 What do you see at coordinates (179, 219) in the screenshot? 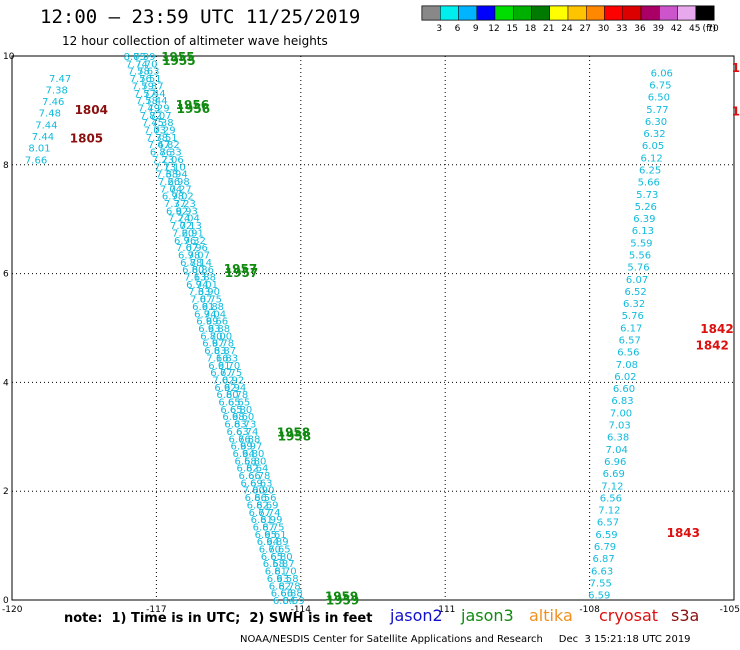
I see `wave-height-point: 7.24` at bounding box center [179, 219].